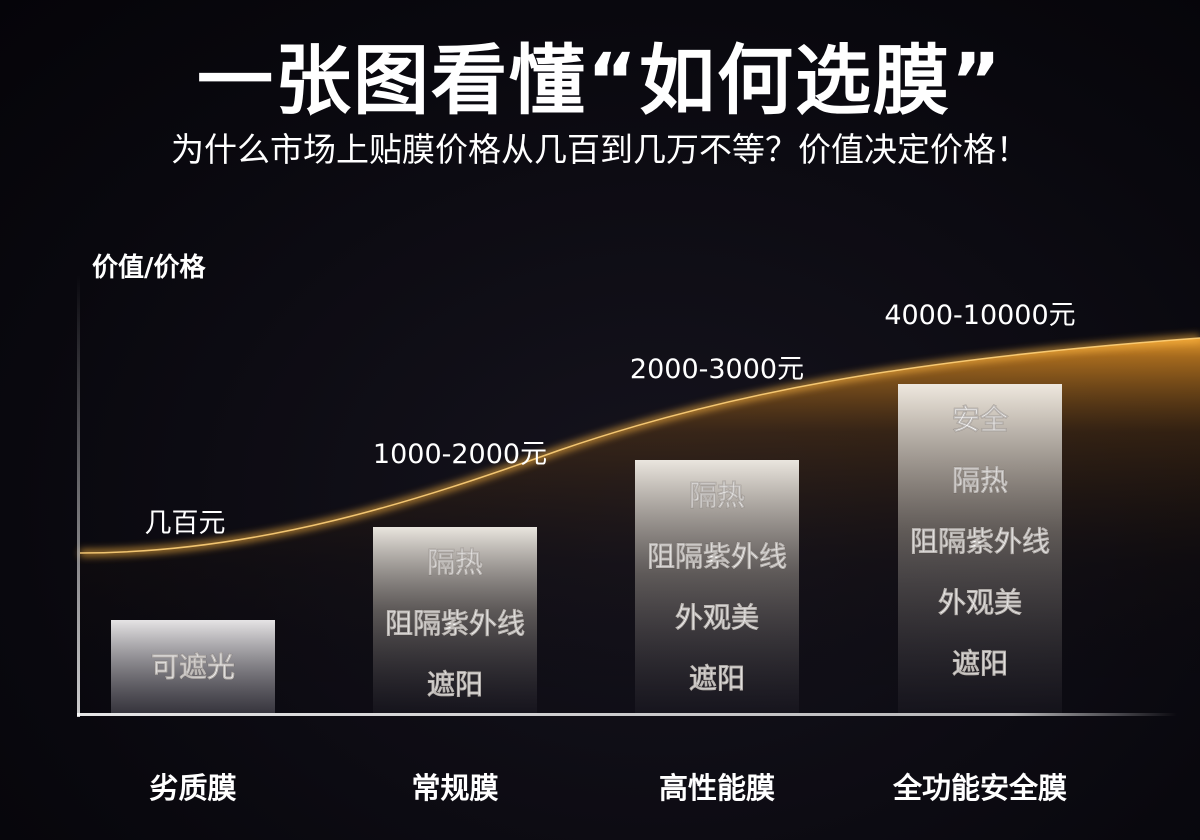 Image resolution: width=1200 pixels, height=840 pixels. Describe the element at coordinates (454, 788) in the screenshot. I see `category-label-2: 常规膜` at that location.